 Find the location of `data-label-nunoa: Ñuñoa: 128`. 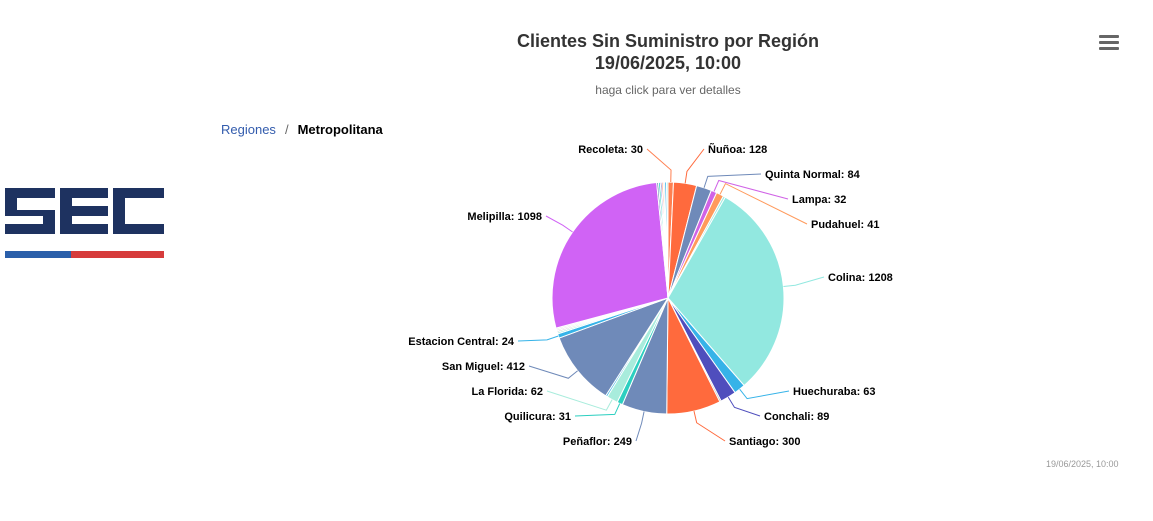

data-label-nunoa: Ñuñoa: 128 is located at coordinates (737, 149).